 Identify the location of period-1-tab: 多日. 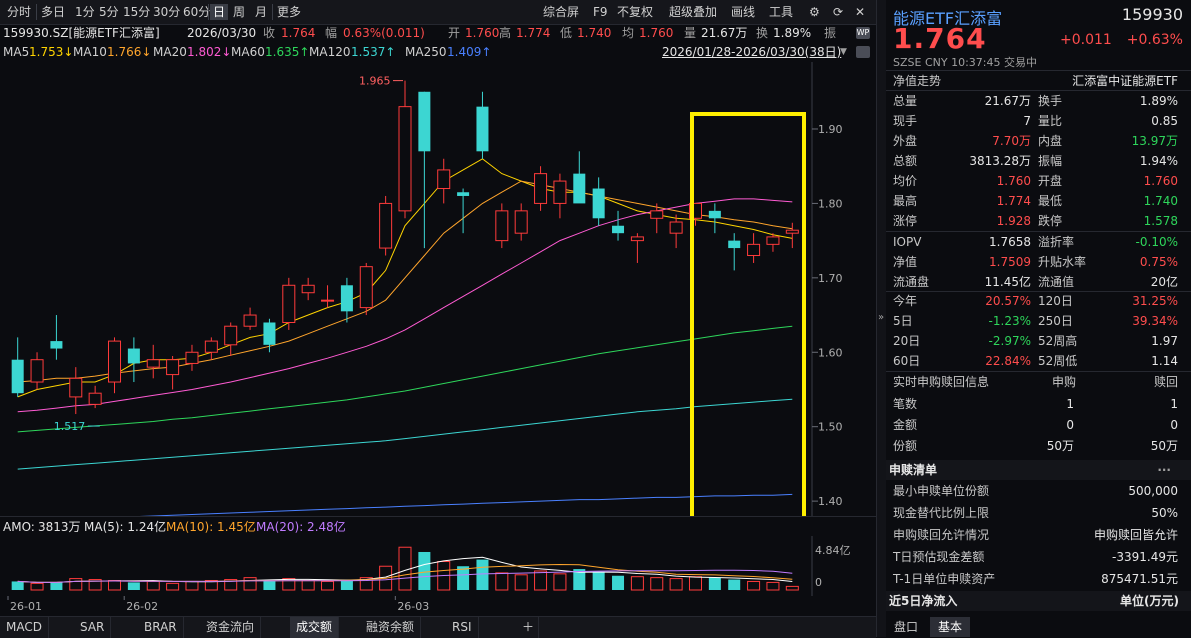
(53, 12).